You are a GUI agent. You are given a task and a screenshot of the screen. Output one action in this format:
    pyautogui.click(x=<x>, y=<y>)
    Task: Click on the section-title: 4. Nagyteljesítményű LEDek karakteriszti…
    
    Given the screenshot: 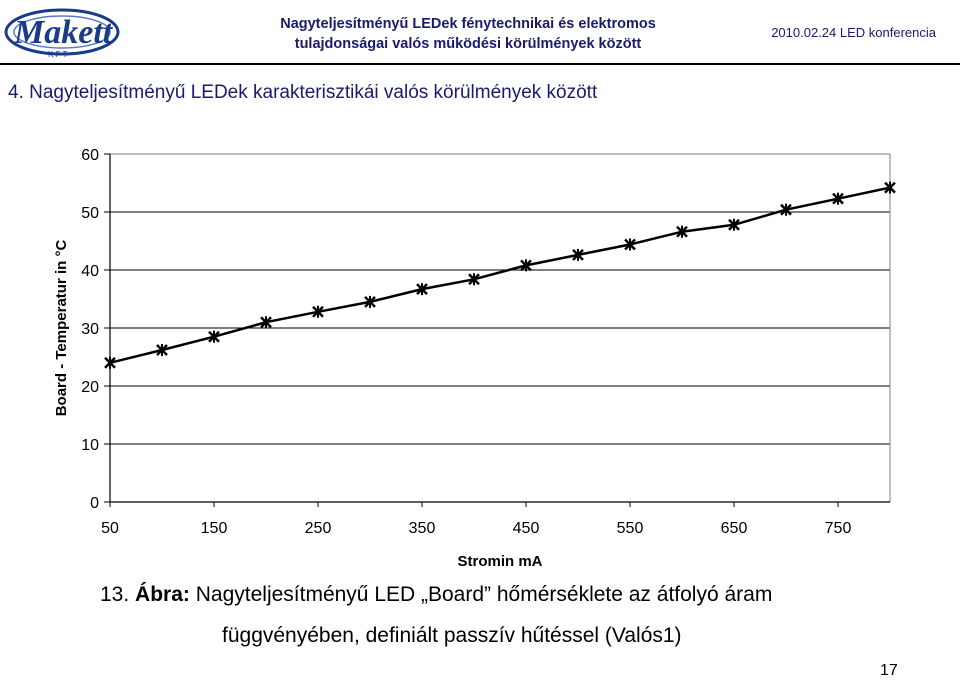 What is the action you would take?
    pyautogui.click(x=303, y=92)
    